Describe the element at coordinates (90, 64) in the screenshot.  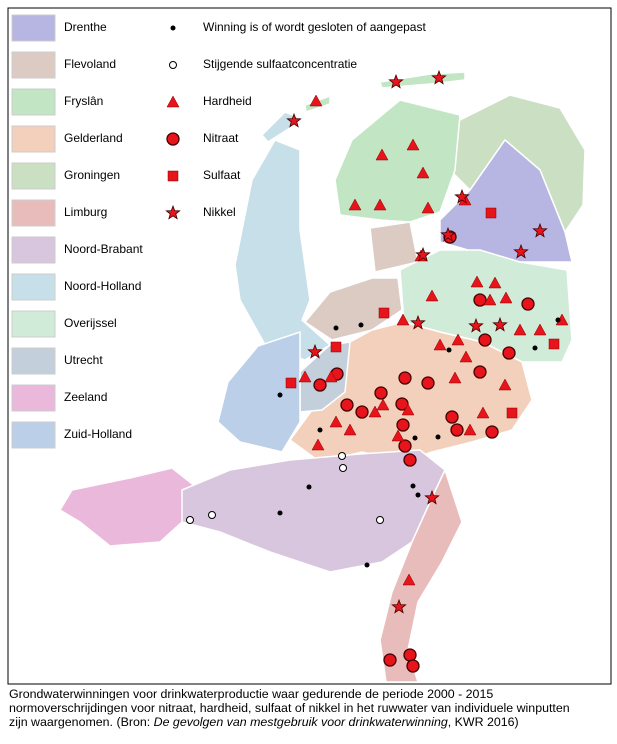
I see `legend-label: Flevoland` at that location.